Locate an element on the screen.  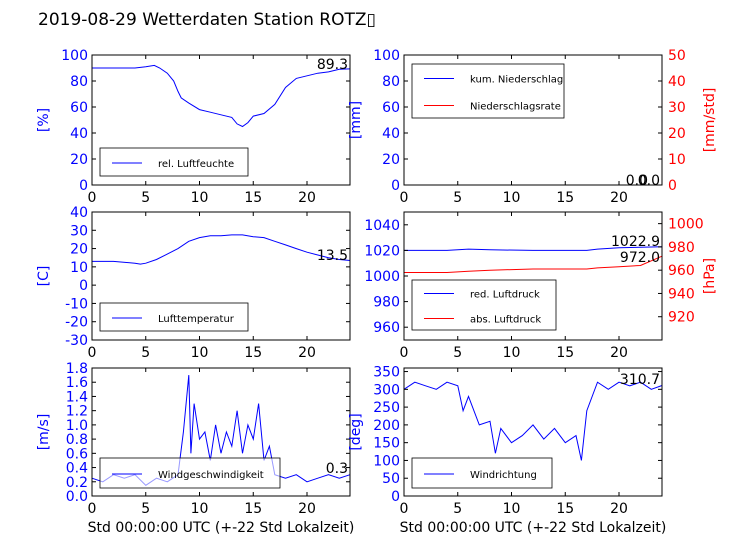
y-tick-label-temperature-3: 0 is located at coordinates (83, 286).